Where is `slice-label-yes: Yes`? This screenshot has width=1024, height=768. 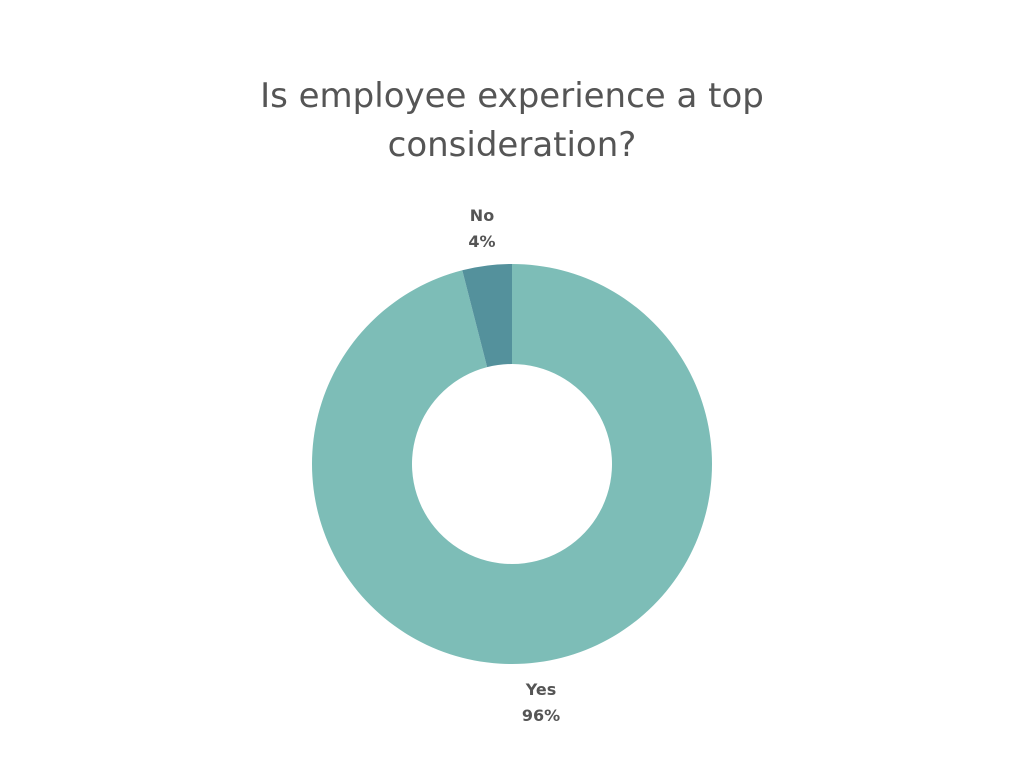
slice-label-yes: Yes is located at coordinates (541, 689).